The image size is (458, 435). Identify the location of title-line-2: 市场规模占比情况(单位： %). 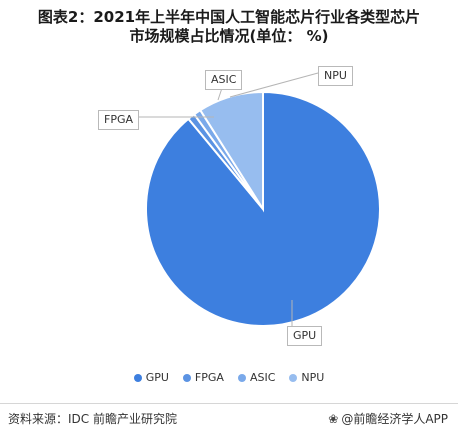
(229, 36).